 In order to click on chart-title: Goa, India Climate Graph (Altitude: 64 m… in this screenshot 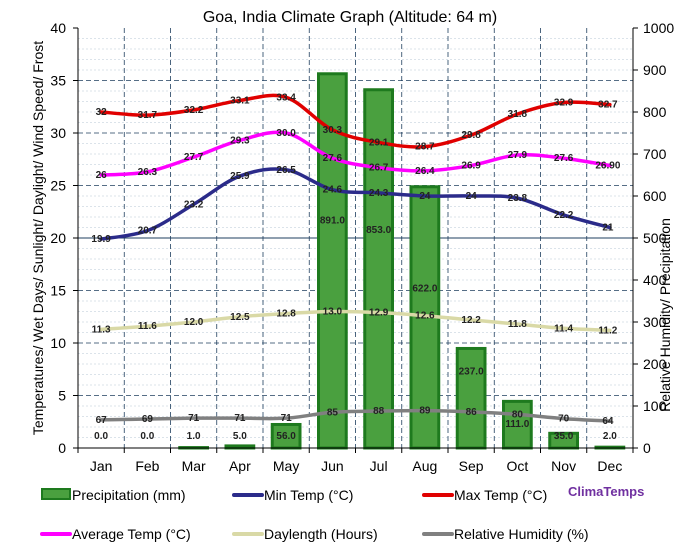, I will do `click(350, 17)`.